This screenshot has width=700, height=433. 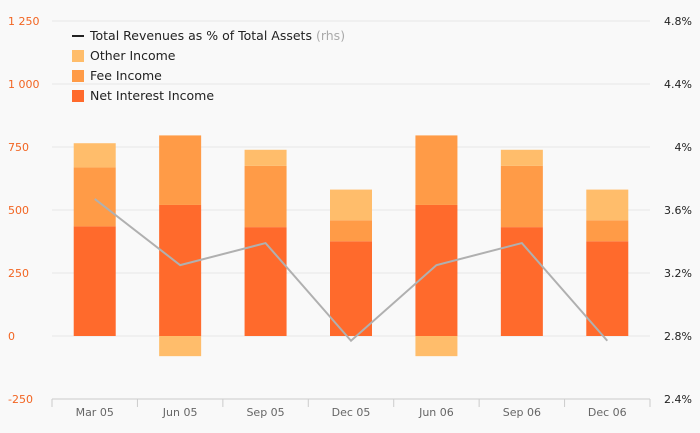 I want to click on right-axis: 2.4% 2.8% 3.2% 3.6% 4% 4.4% 4.8%, so click(x=678, y=210).